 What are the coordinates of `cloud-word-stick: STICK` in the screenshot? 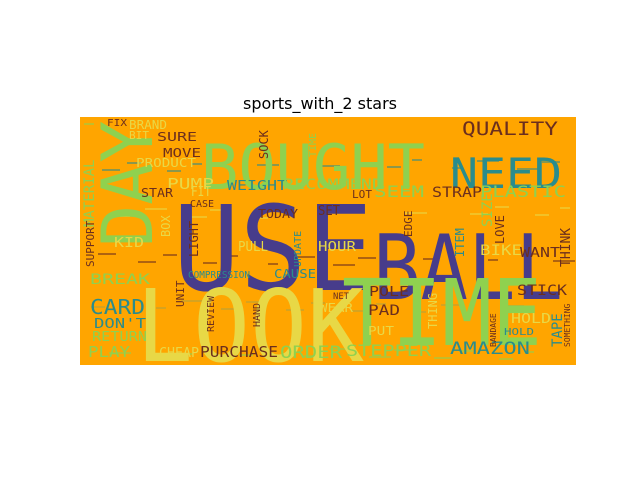 It's located at (542, 291).